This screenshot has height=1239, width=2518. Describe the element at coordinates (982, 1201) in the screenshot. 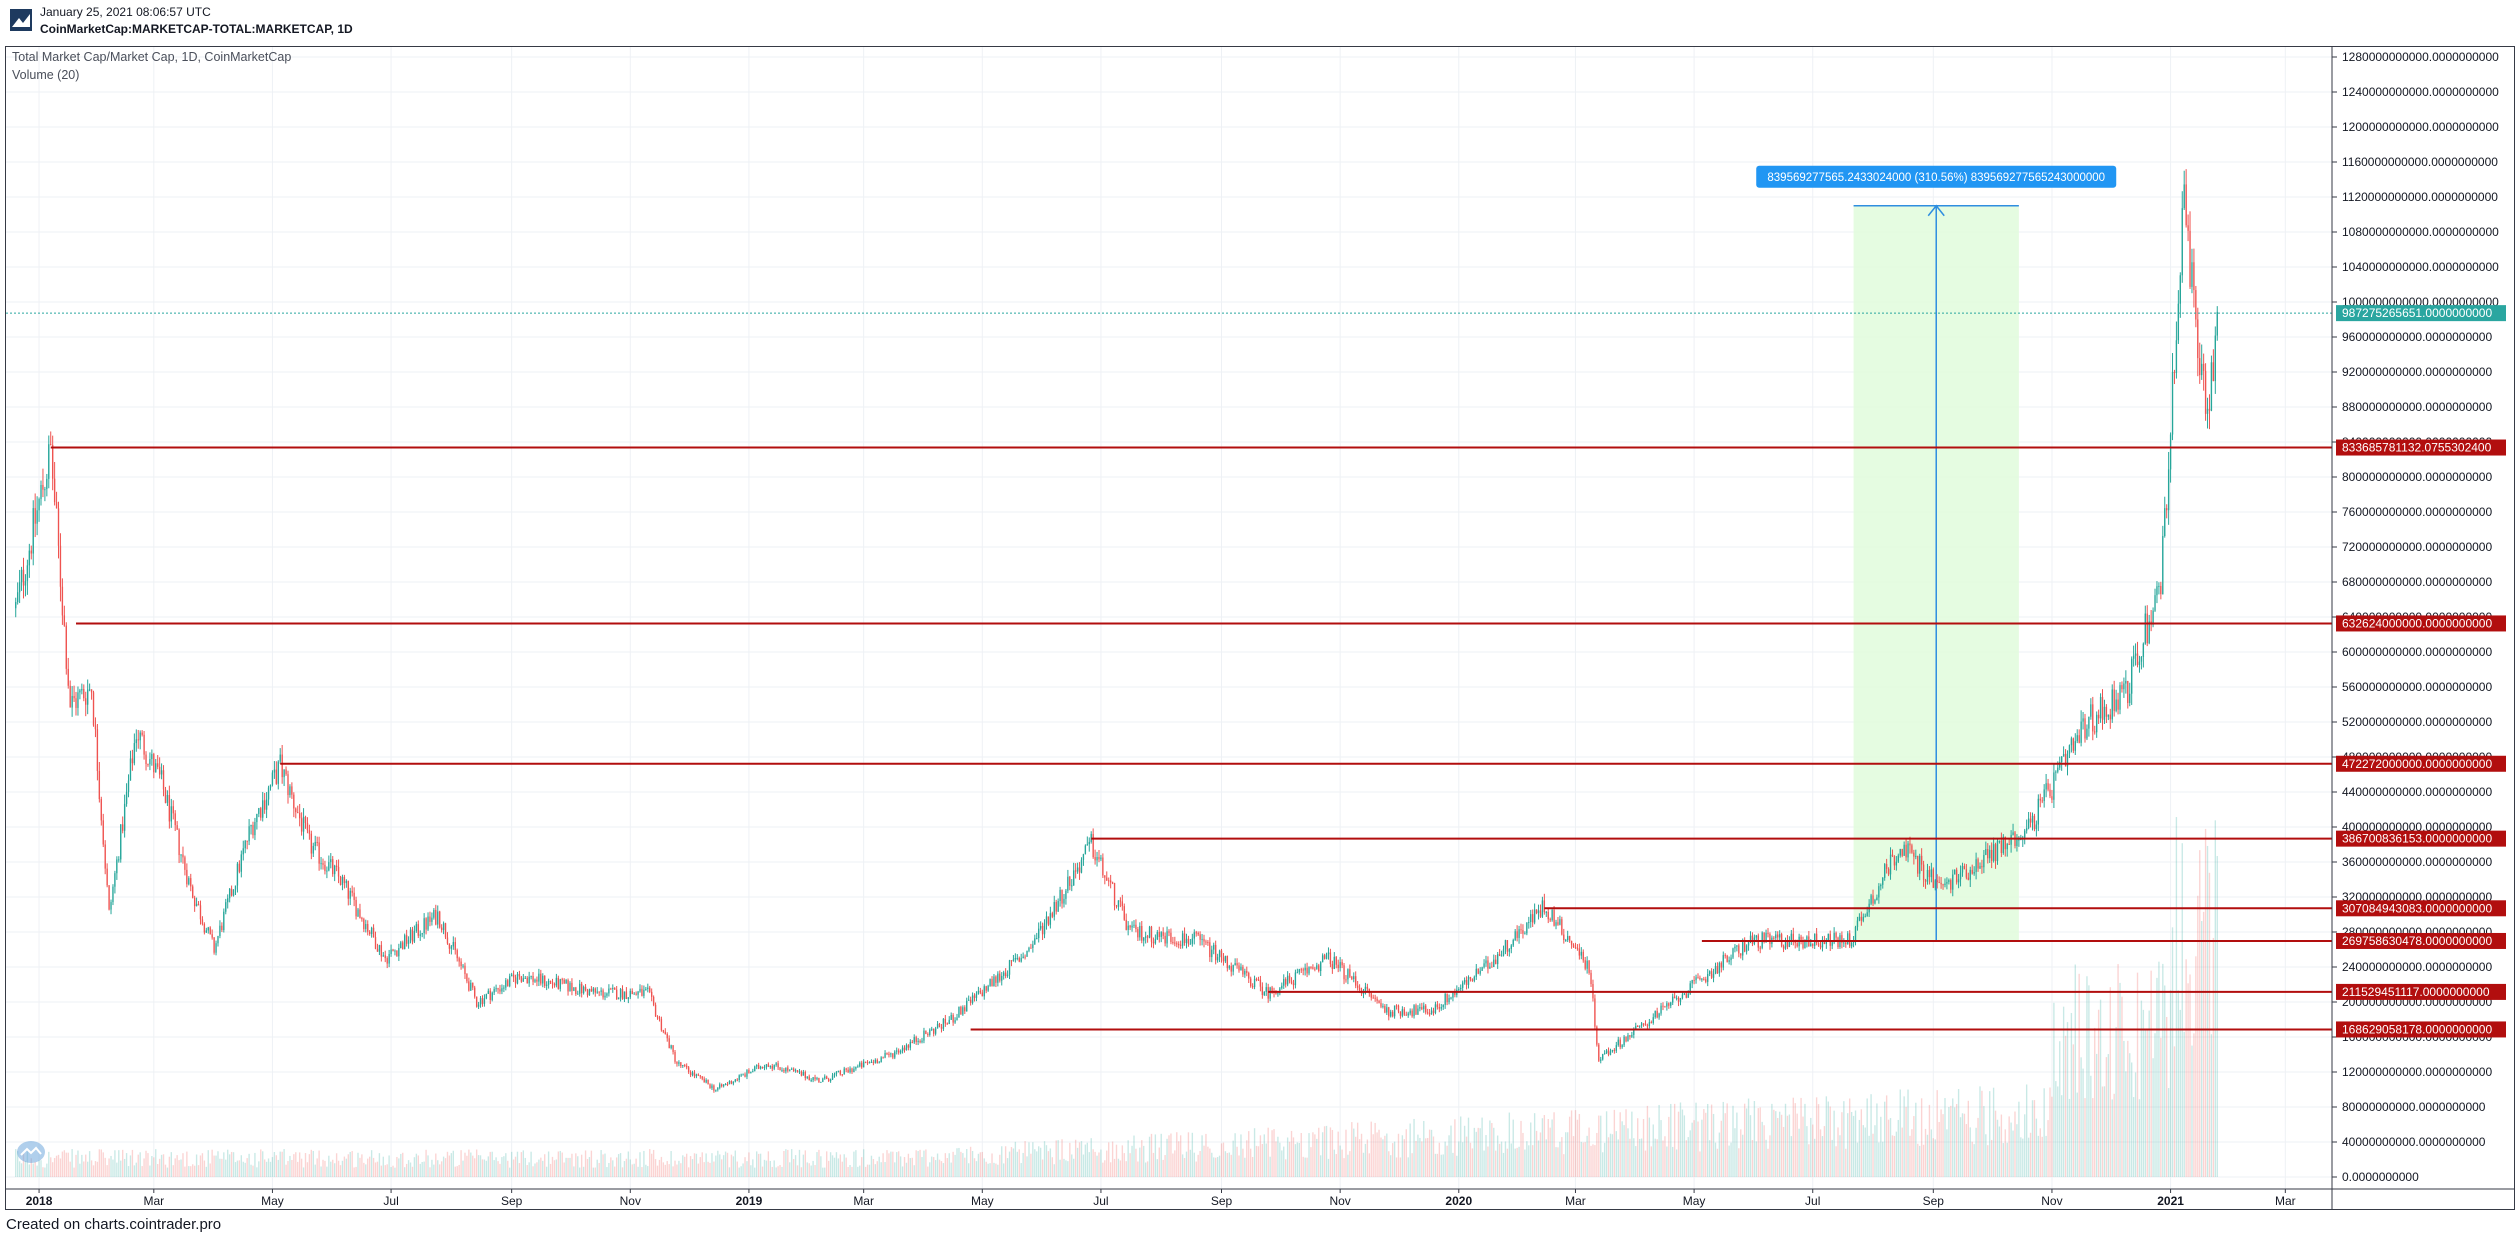

I see `date-tick-label: May` at that location.